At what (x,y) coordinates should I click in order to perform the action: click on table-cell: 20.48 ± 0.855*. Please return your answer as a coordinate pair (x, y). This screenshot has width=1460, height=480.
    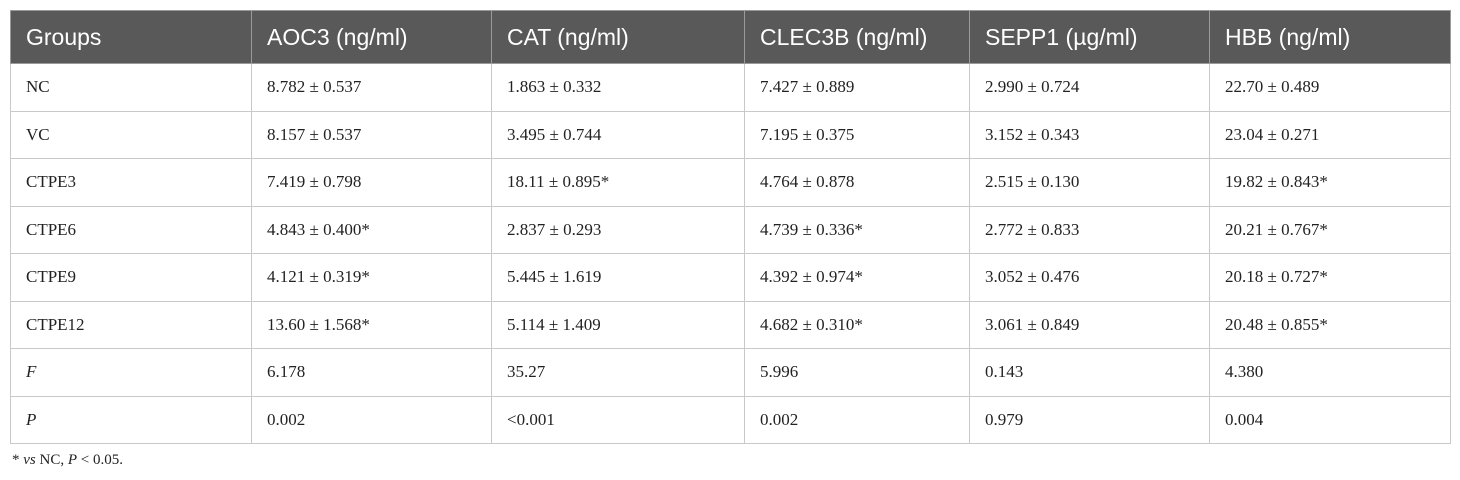
    Looking at the image, I should click on (1330, 324).